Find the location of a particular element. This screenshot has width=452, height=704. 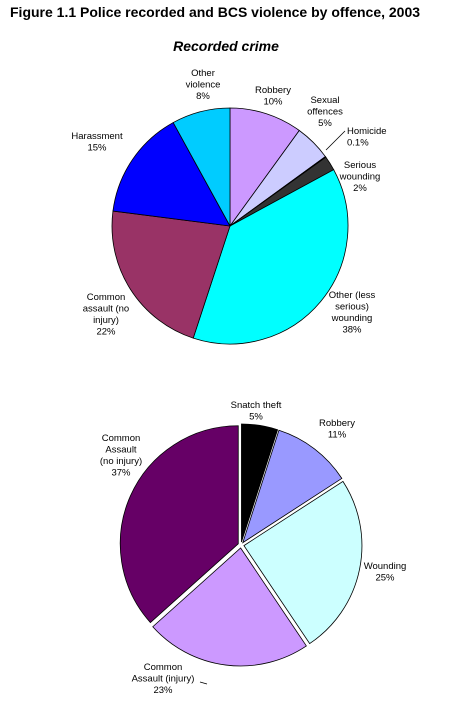

pie-1-label-robbery-line-0: Robbery is located at coordinates (273, 90).